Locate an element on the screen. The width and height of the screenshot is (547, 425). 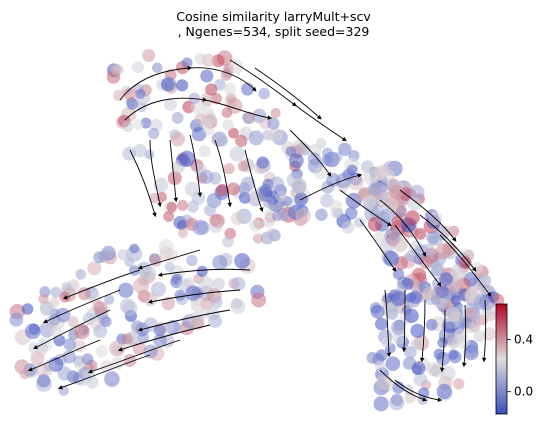
chart-title-line1: Cosine similarity larryMult+scv is located at coordinates (273, 16).